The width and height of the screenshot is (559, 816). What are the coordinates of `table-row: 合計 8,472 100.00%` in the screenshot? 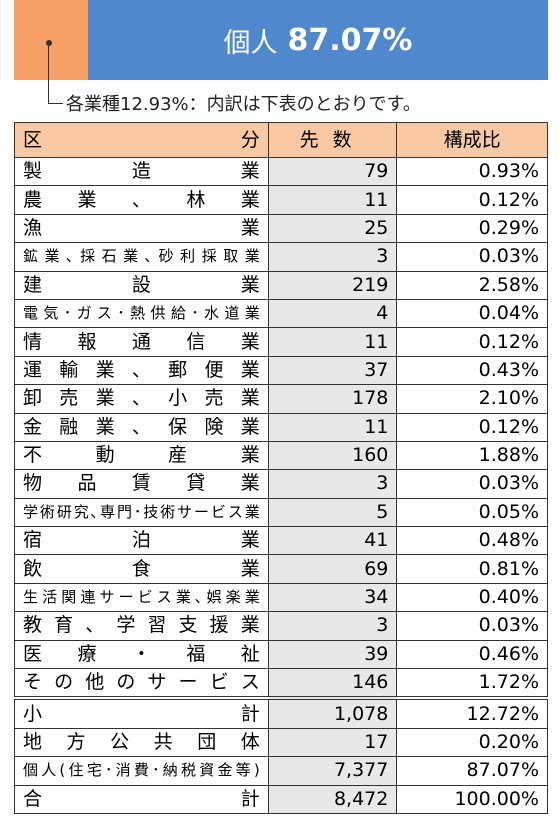 It's located at (281, 799).